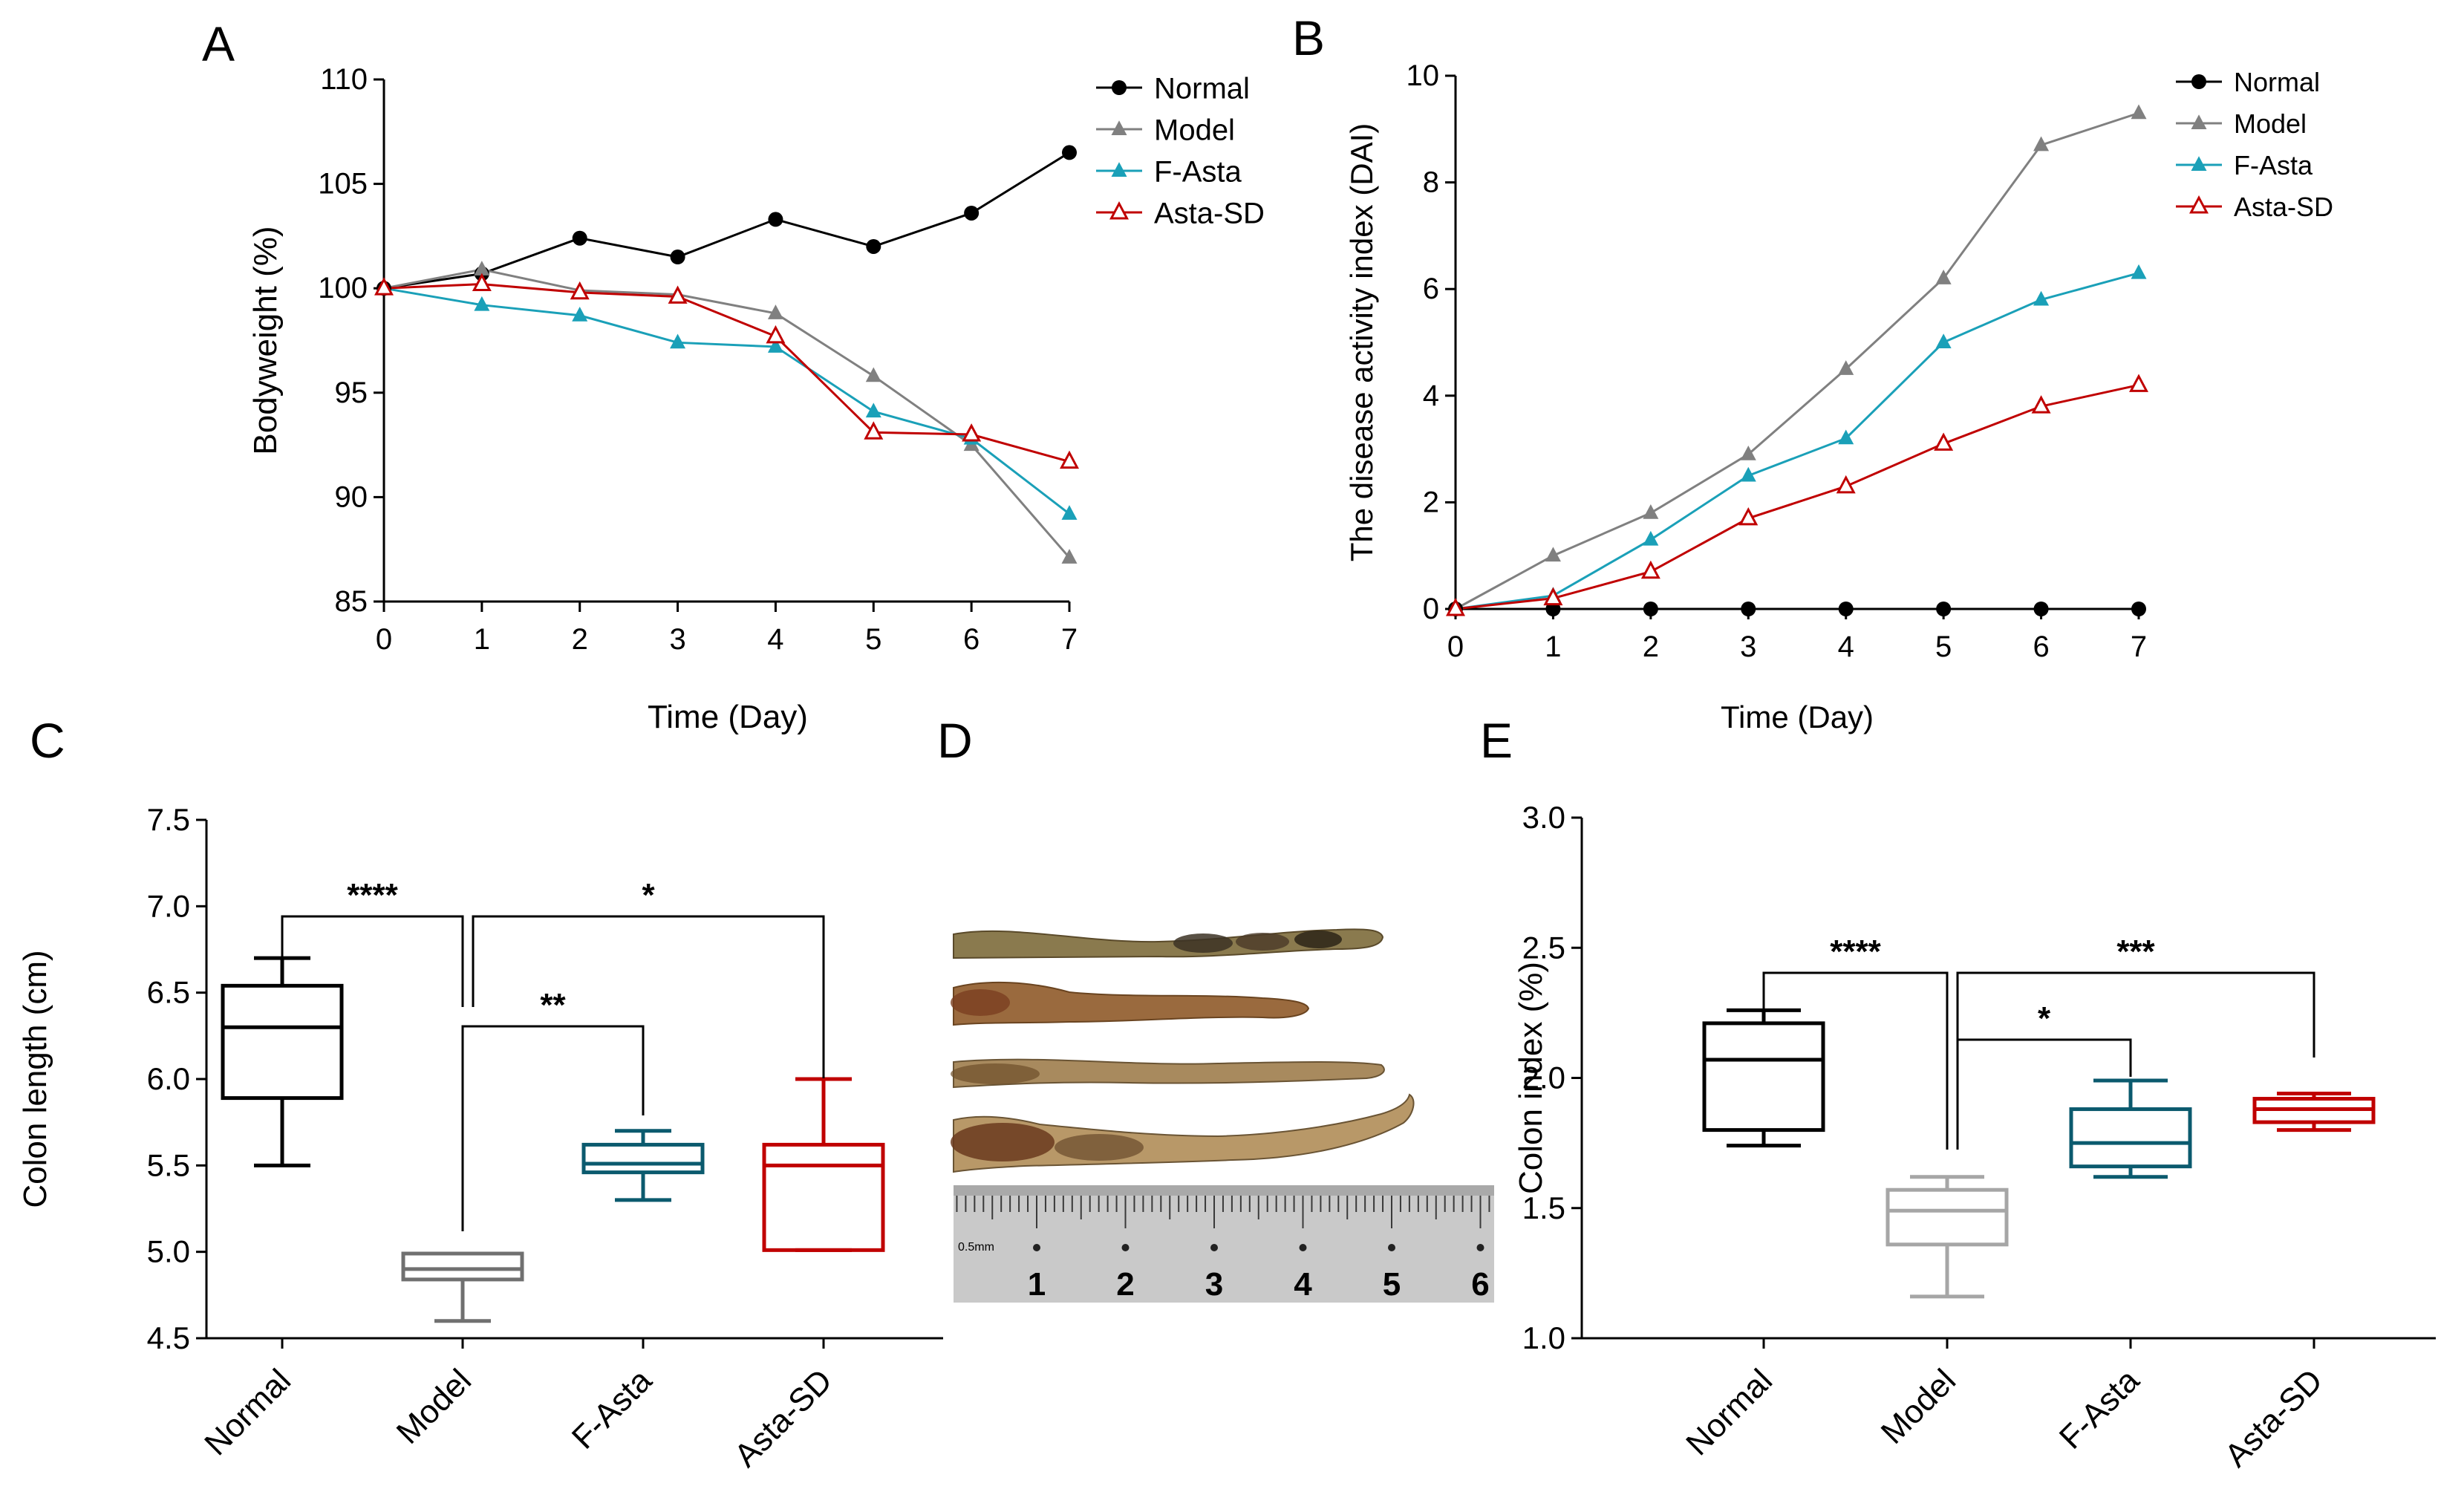  What do you see at coordinates (351, 496) in the screenshot?
I see `y-tick-label: 90` at bounding box center [351, 496].